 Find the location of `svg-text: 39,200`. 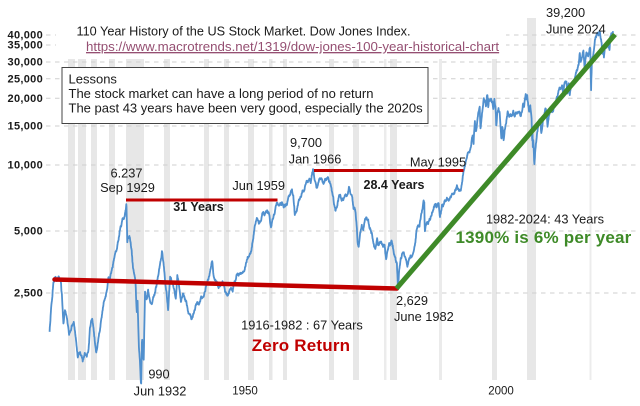

svg-text: 39,200 is located at coordinates (565, 12).